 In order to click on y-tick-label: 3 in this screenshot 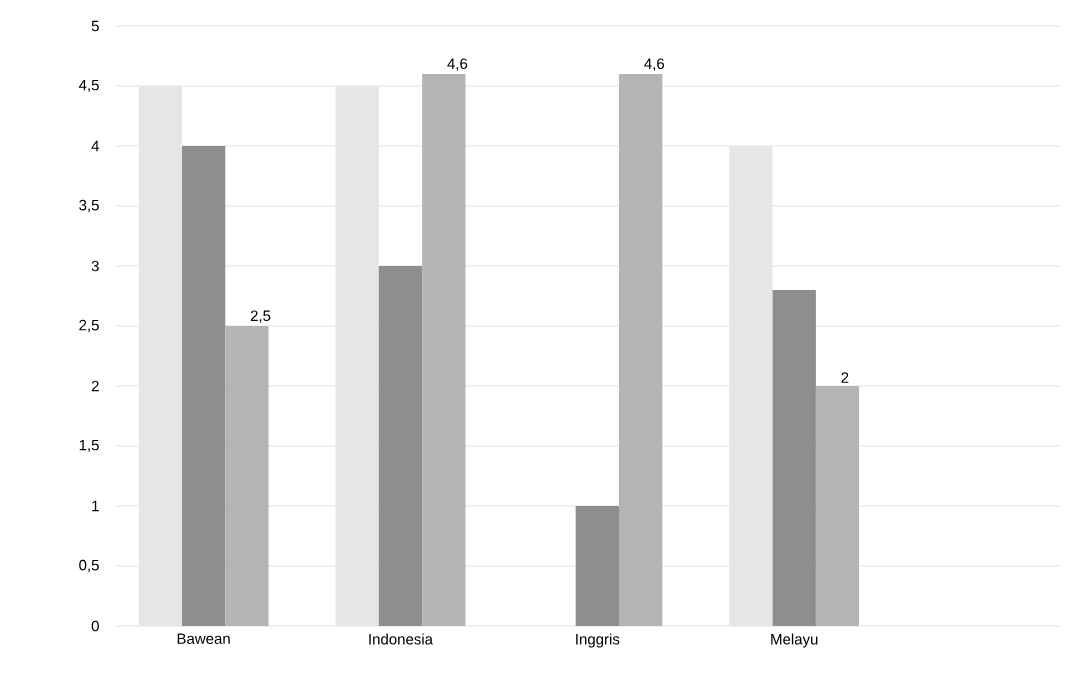, I will do `click(95, 266)`.